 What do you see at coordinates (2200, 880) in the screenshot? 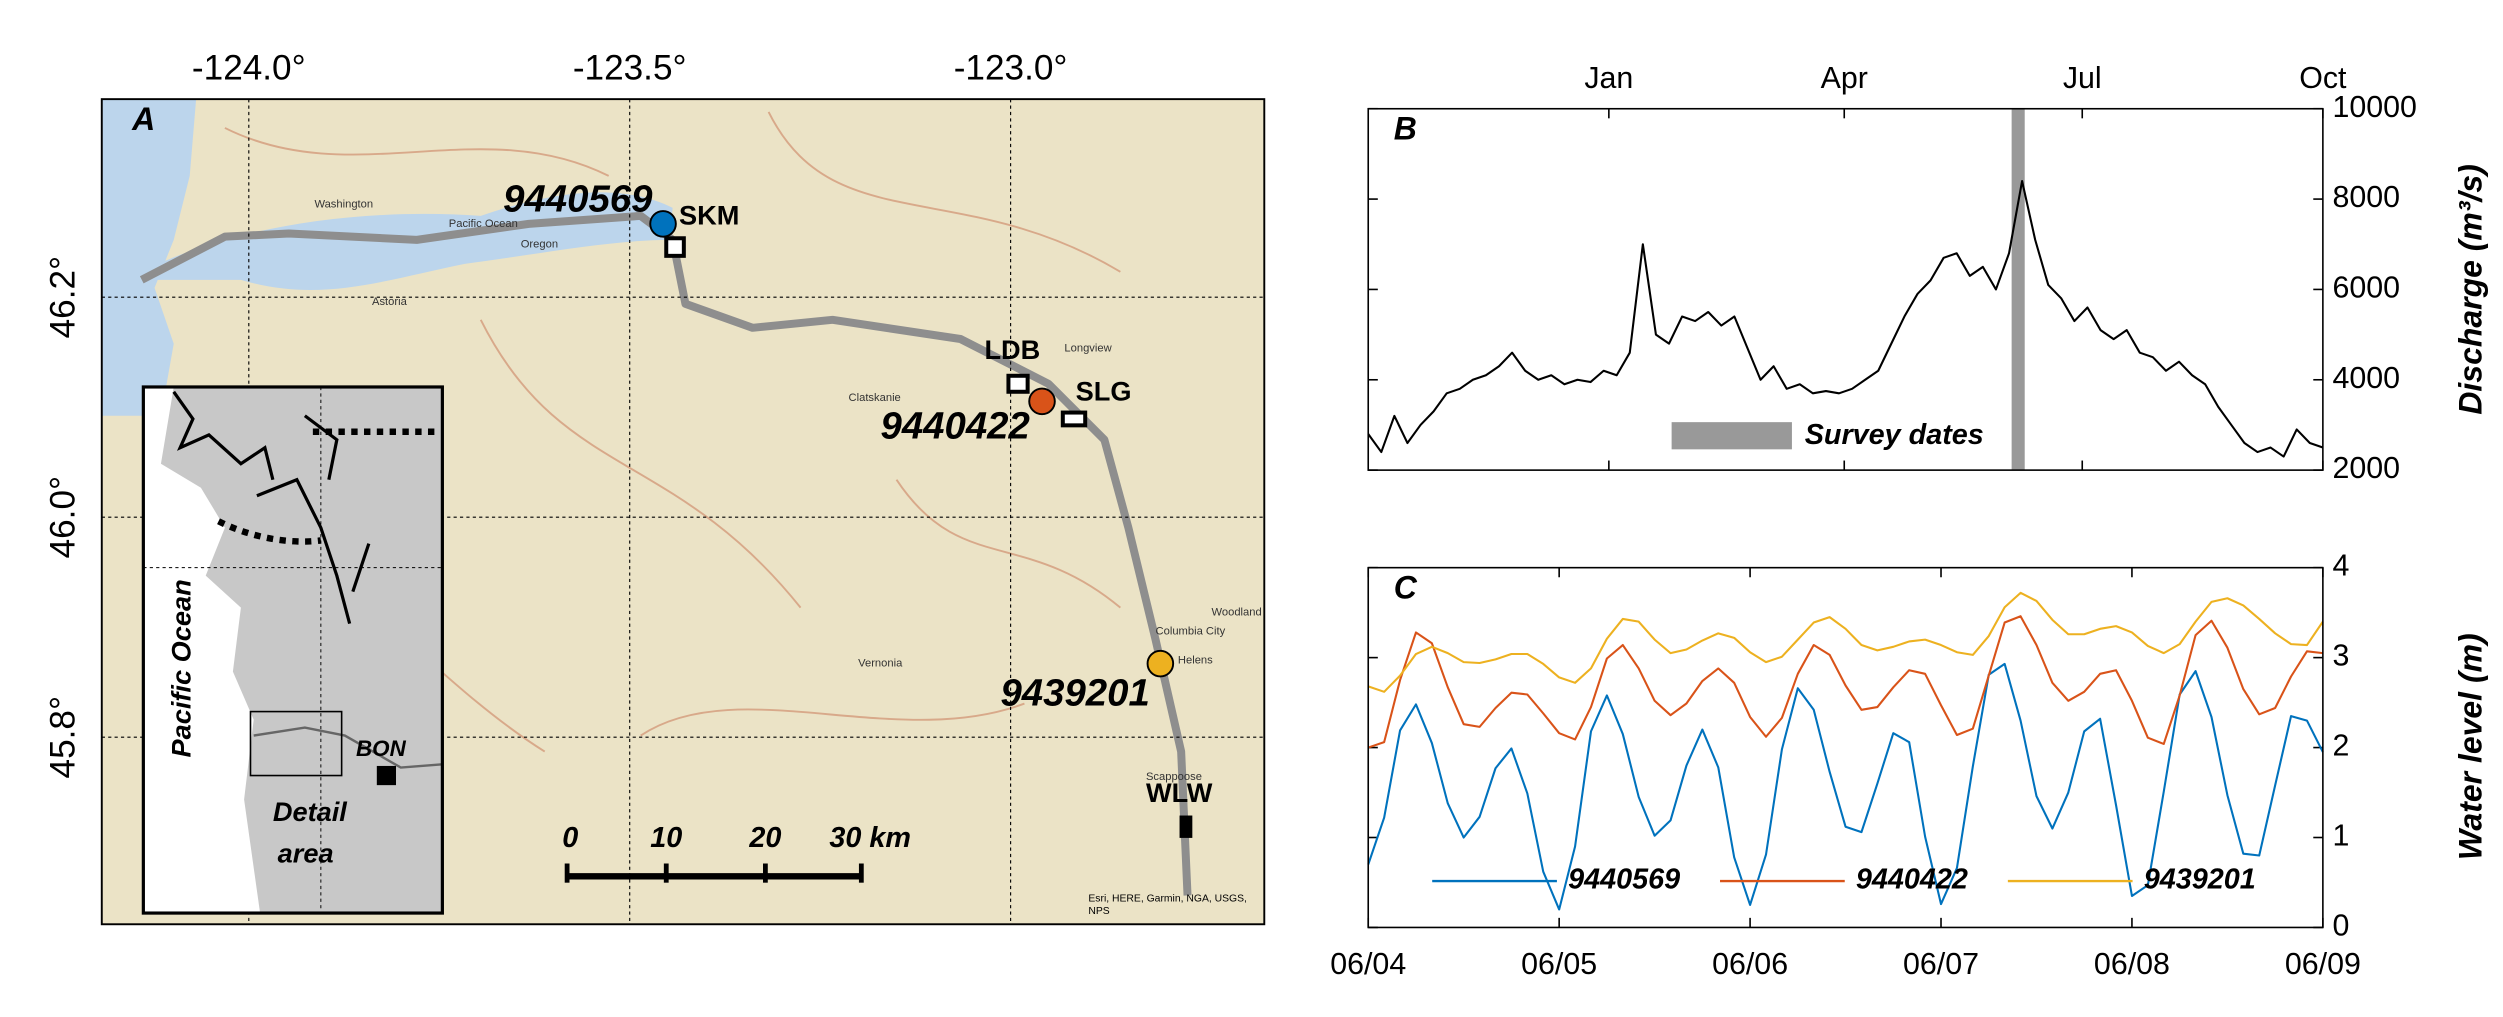
I see `legend-label: 9439201` at bounding box center [2200, 880].